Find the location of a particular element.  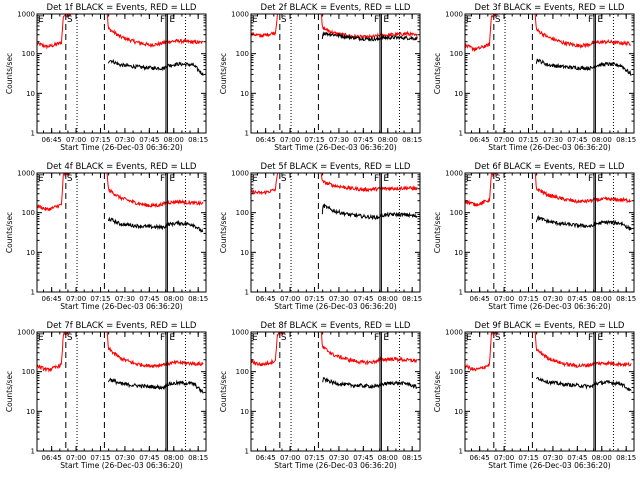

chart-title: Det 6f BLACK = Events, RED = LLD is located at coordinates (550, 167).